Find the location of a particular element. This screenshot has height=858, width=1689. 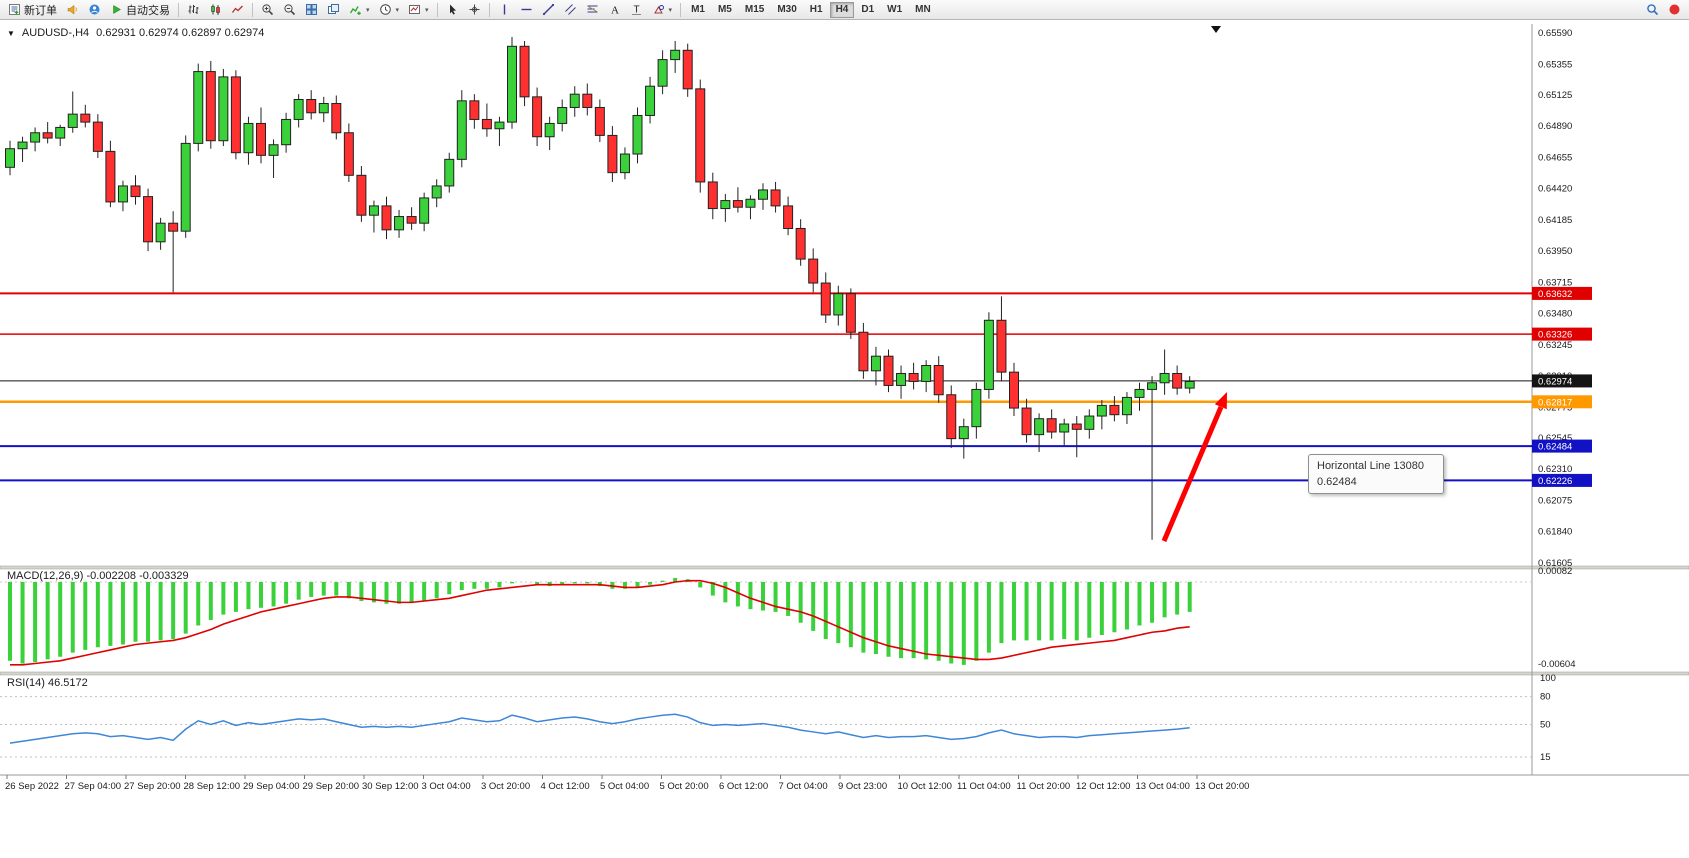

shapes-button: ▾ is located at coordinates (662, 10).